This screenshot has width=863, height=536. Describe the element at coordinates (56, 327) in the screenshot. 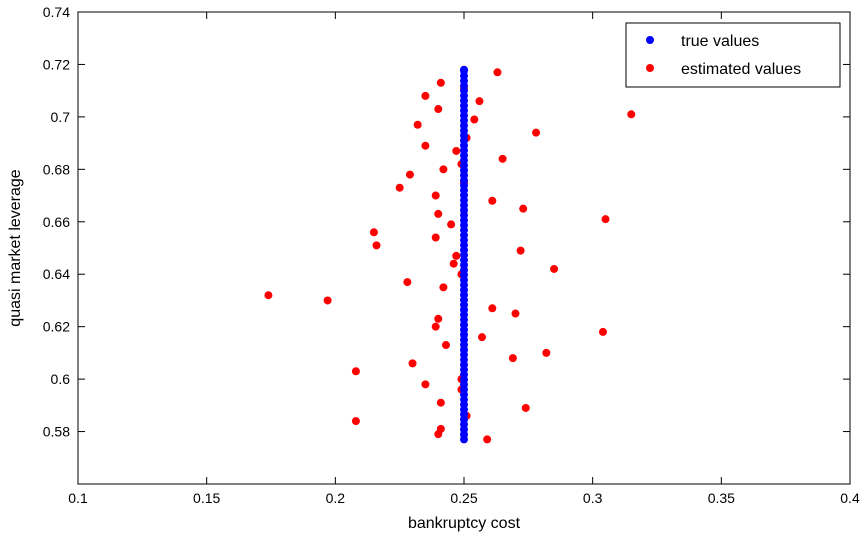

I see `y-tick-label: 0.62` at that location.